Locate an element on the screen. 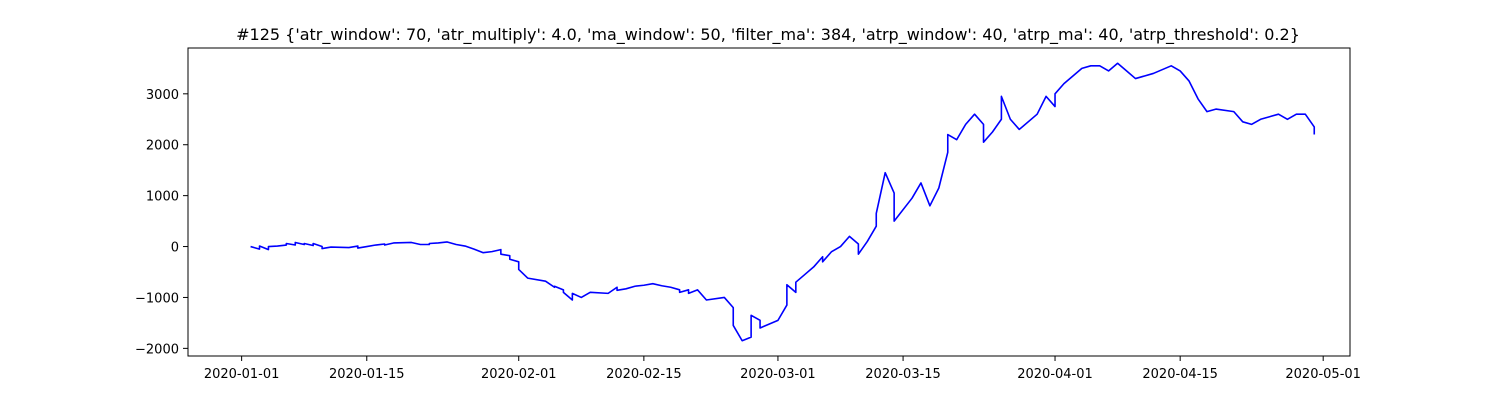  x-tick-label: 2020-03-15 is located at coordinates (903, 374).